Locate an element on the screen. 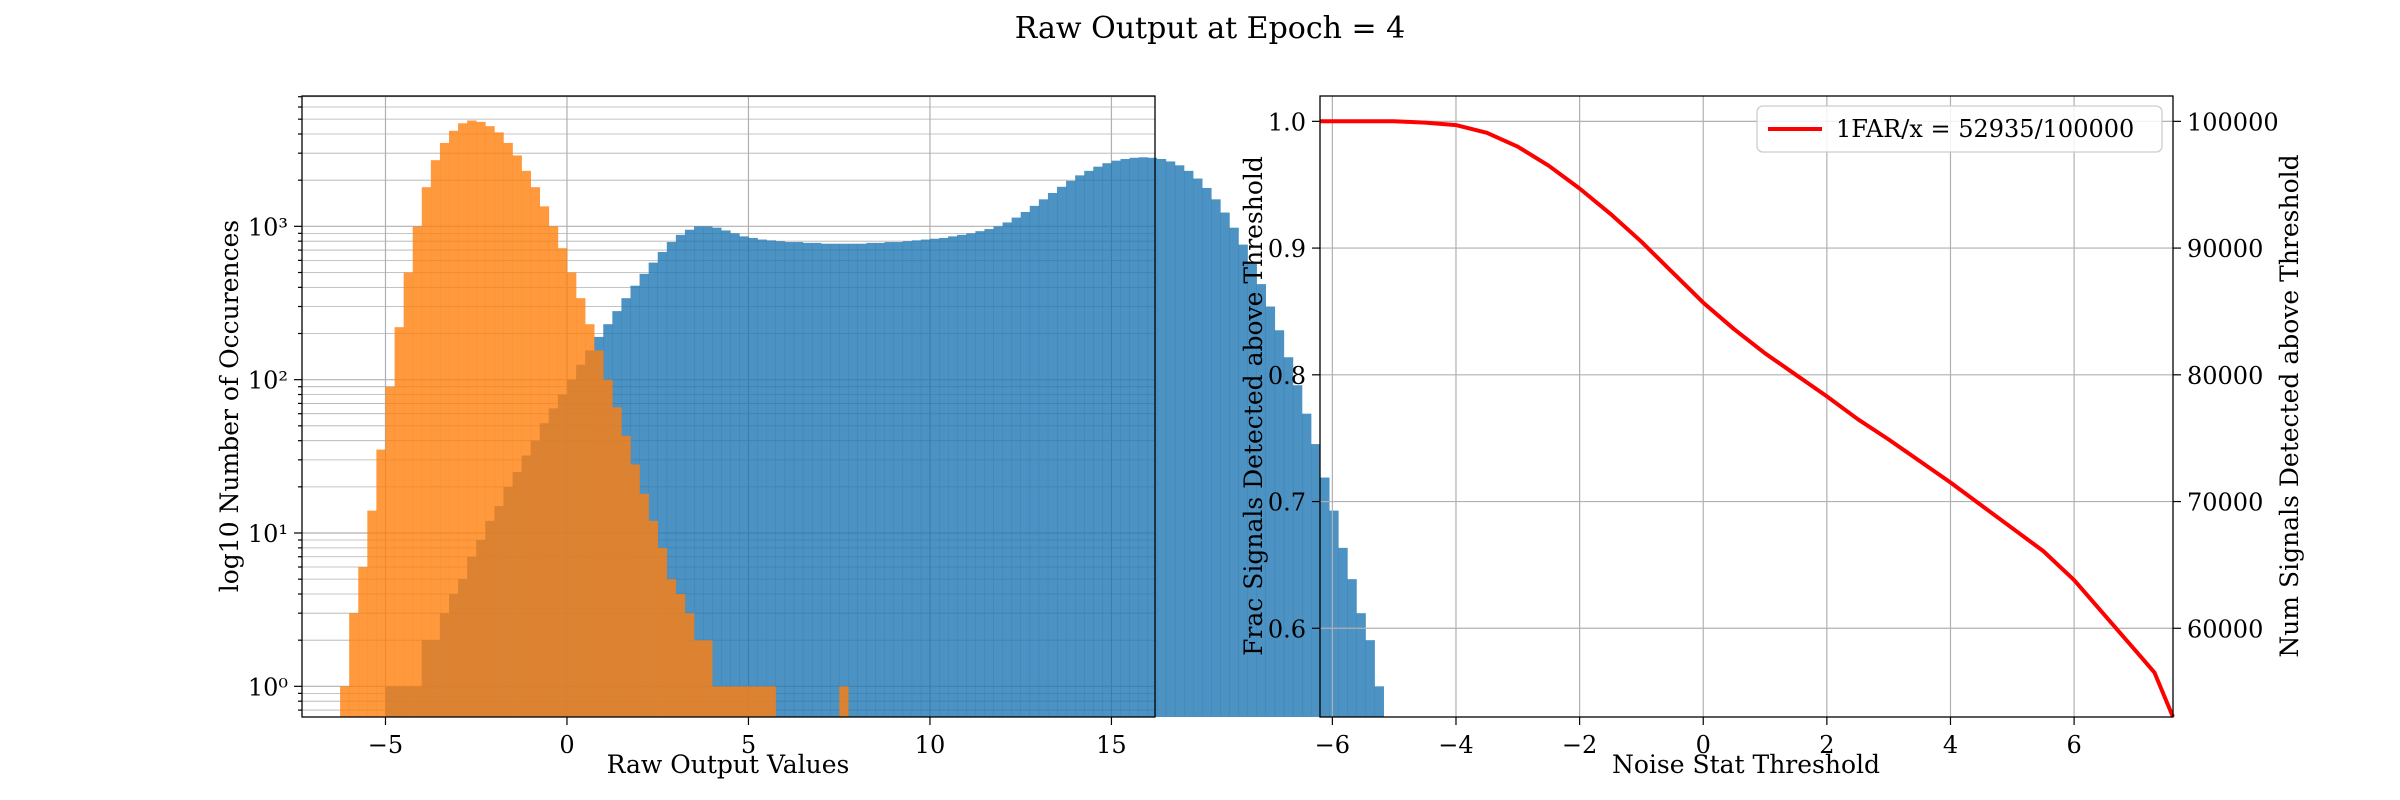 The width and height of the screenshot is (2400, 800). curve-x-tick-label: 0 is located at coordinates (1703, 745).